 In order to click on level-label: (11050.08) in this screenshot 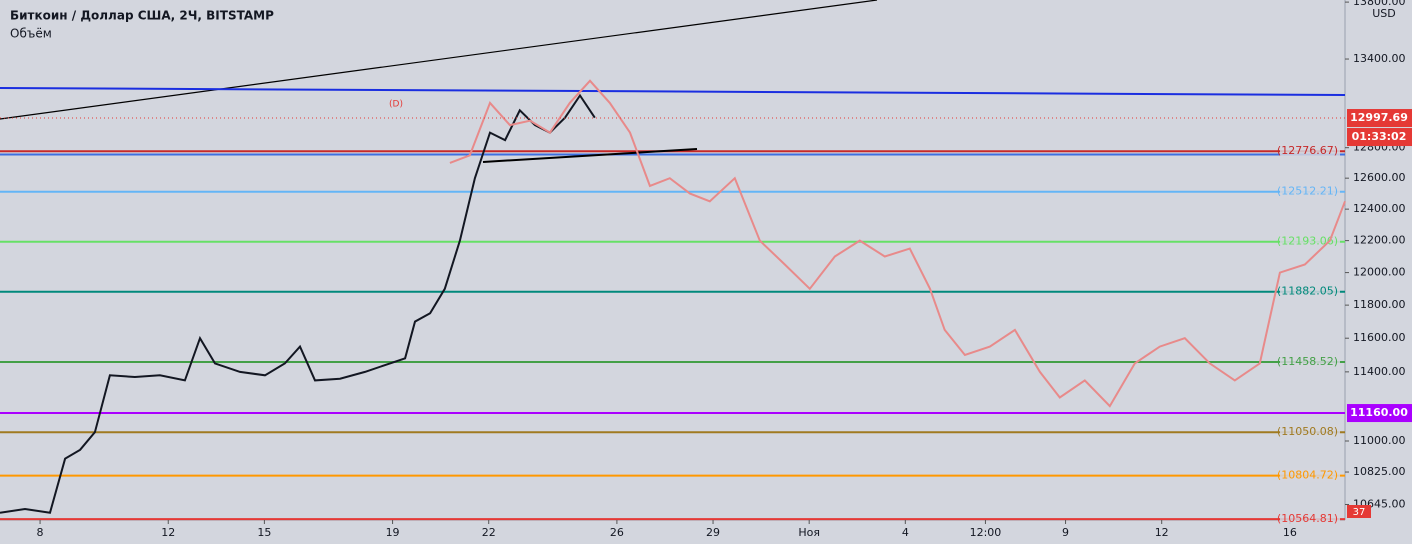, I will do `click(1307, 431)`.